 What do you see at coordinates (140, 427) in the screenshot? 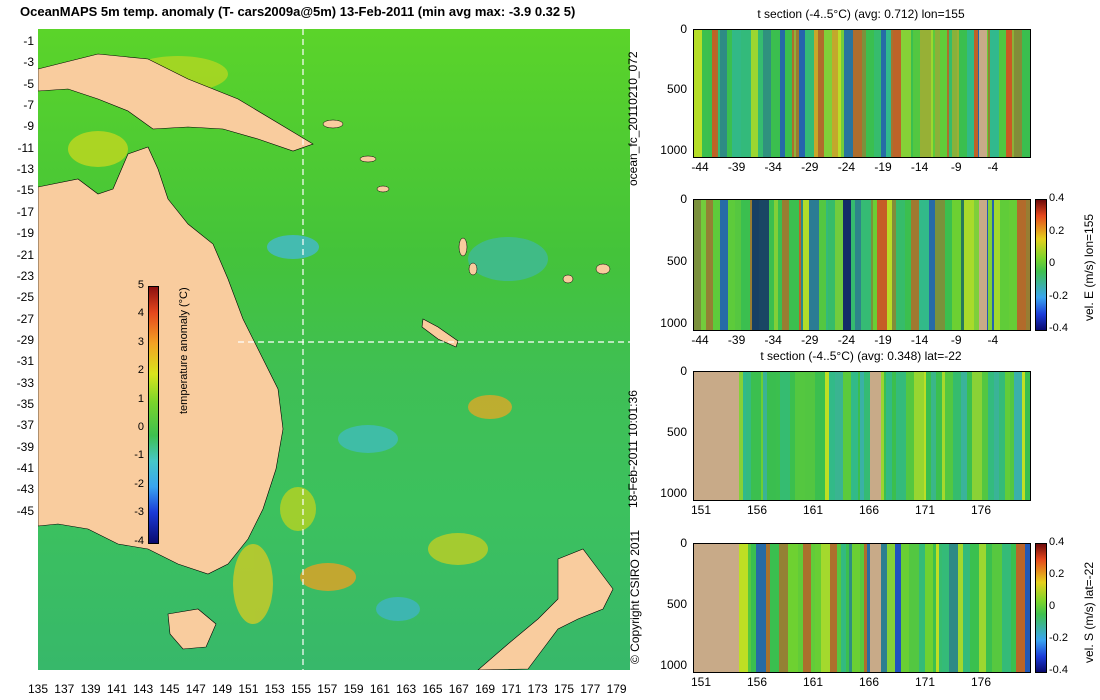
I see `colorbar-tick-label: 0` at bounding box center [140, 427].